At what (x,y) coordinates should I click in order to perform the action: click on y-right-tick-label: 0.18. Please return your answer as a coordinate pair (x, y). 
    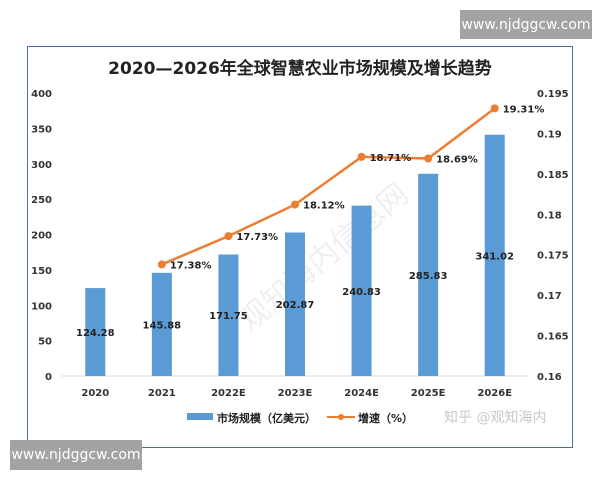
    Looking at the image, I should click on (549, 215).